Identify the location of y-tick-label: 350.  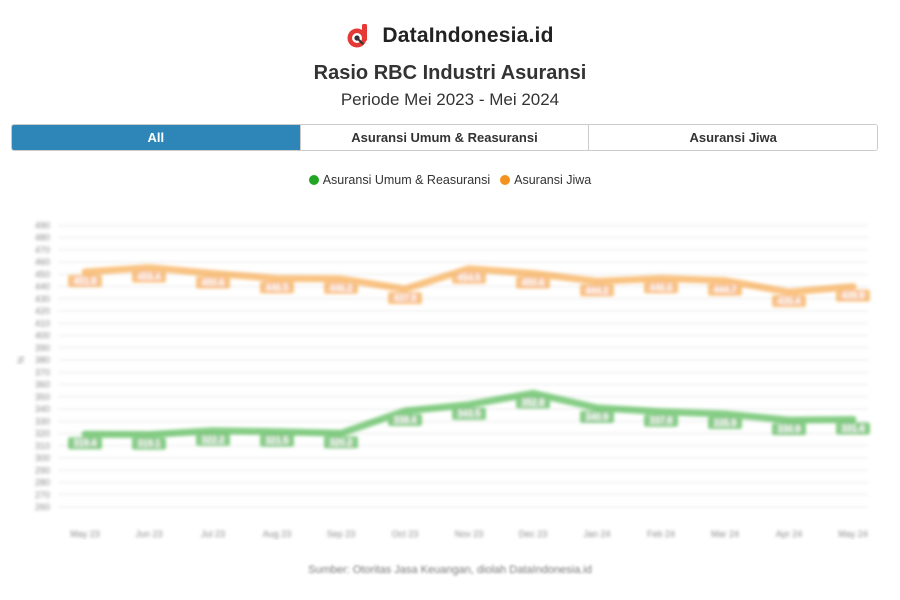
(42, 397).